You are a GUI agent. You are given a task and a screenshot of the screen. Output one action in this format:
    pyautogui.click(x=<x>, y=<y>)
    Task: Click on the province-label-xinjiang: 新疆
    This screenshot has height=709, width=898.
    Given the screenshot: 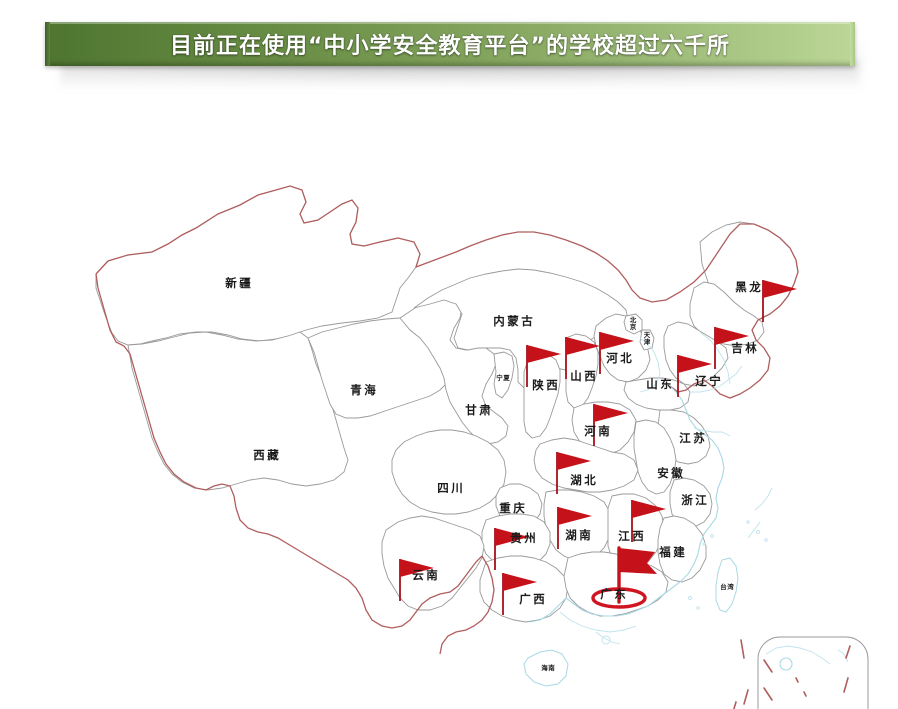 What is the action you would take?
    pyautogui.click(x=238, y=283)
    